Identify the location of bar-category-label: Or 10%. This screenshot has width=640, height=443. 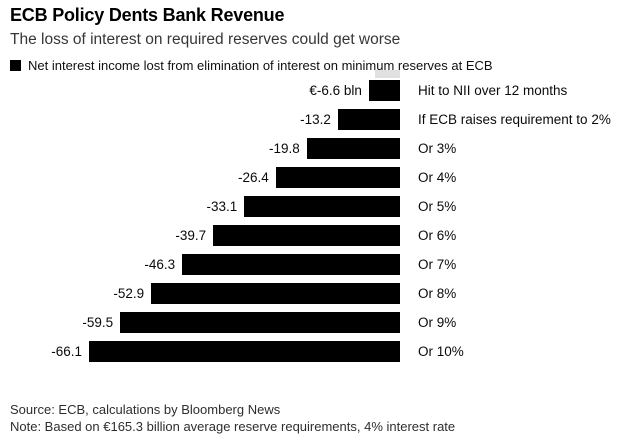
(441, 351).